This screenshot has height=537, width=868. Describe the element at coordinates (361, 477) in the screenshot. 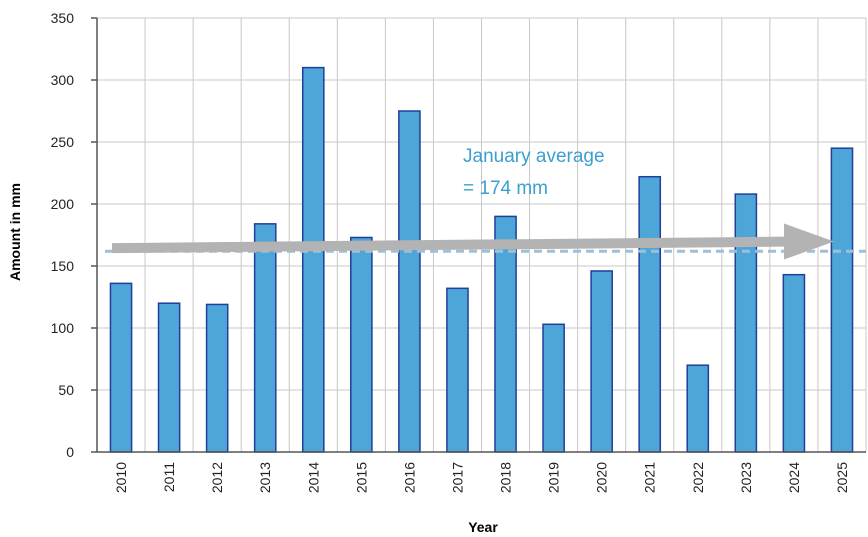

I see `x-tick-label: 2015` at that location.